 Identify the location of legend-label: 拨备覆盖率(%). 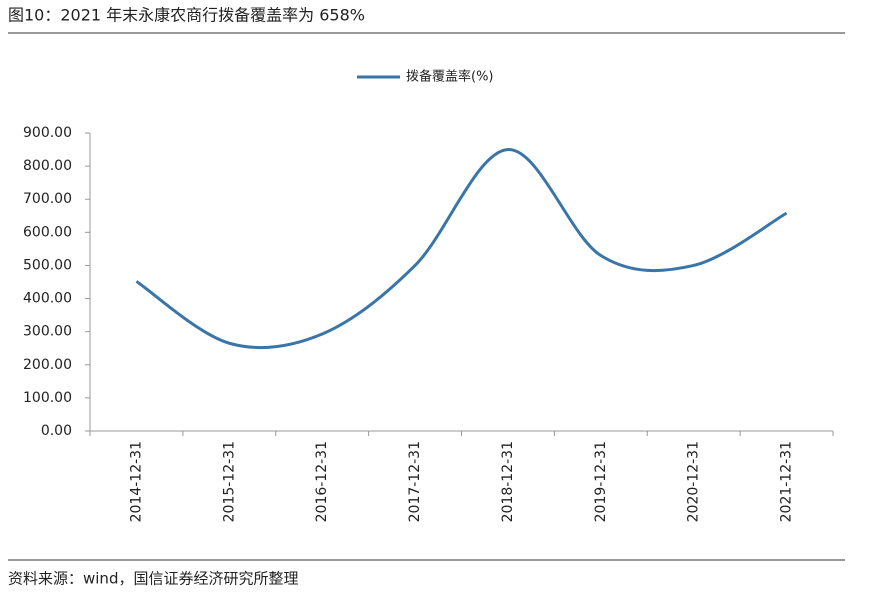
(450, 77).